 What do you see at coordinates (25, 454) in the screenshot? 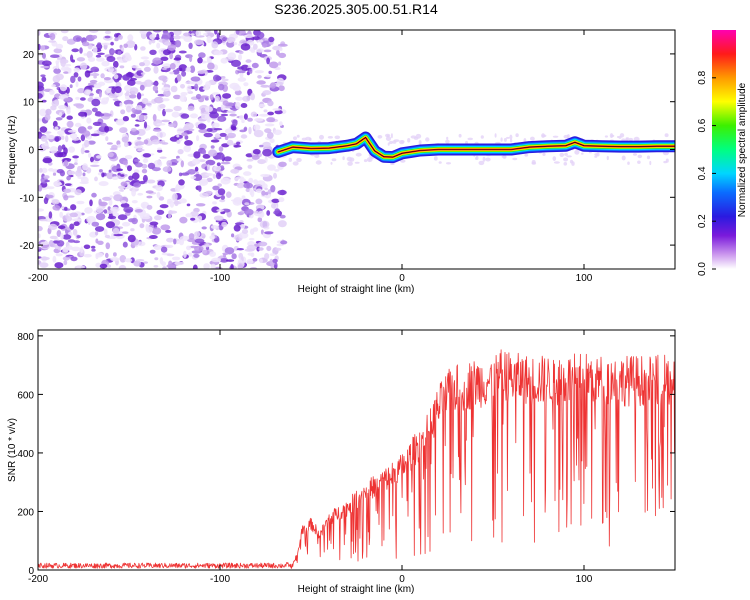
I see `snr-y-tick-label: 400` at bounding box center [25, 454].